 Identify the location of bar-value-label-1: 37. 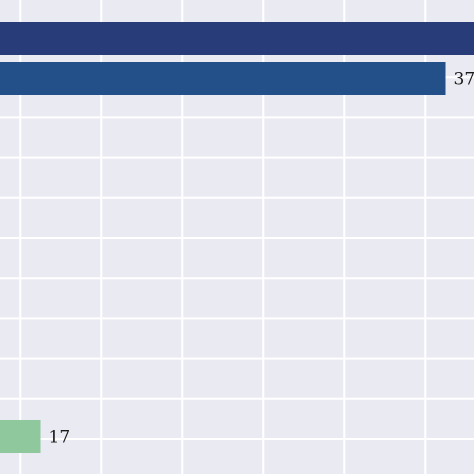
(464, 80).